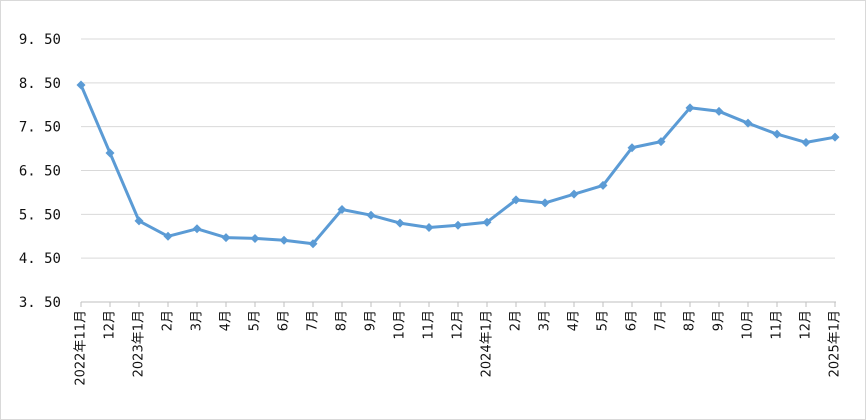 Image resolution: width=866 pixels, height=420 pixels. What do you see at coordinates (835, 343) in the screenshot?
I see `x-tick-label: 2025年1月` at bounding box center [835, 343].